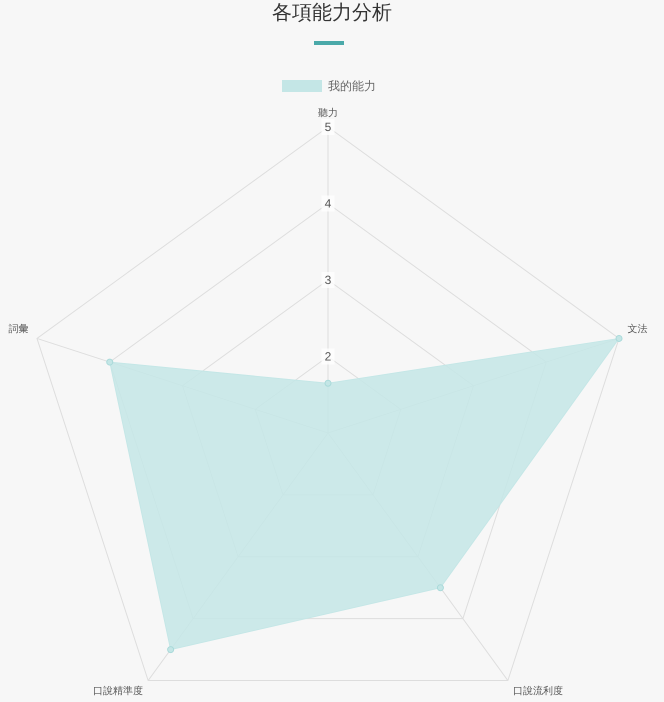  What do you see at coordinates (328, 203) in the screenshot?
I see `y-tick-label: 4` at bounding box center [328, 203].